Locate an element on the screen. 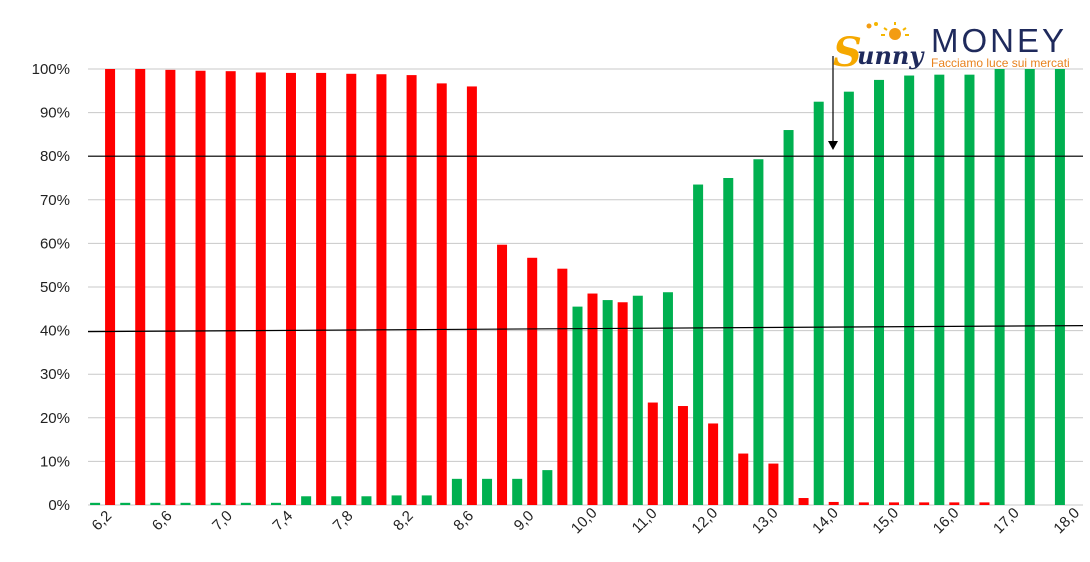 Image resolution: width=1090 pixels, height=562 pixels. x-tick-label: 14,0 is located at coordinates (825, 520).